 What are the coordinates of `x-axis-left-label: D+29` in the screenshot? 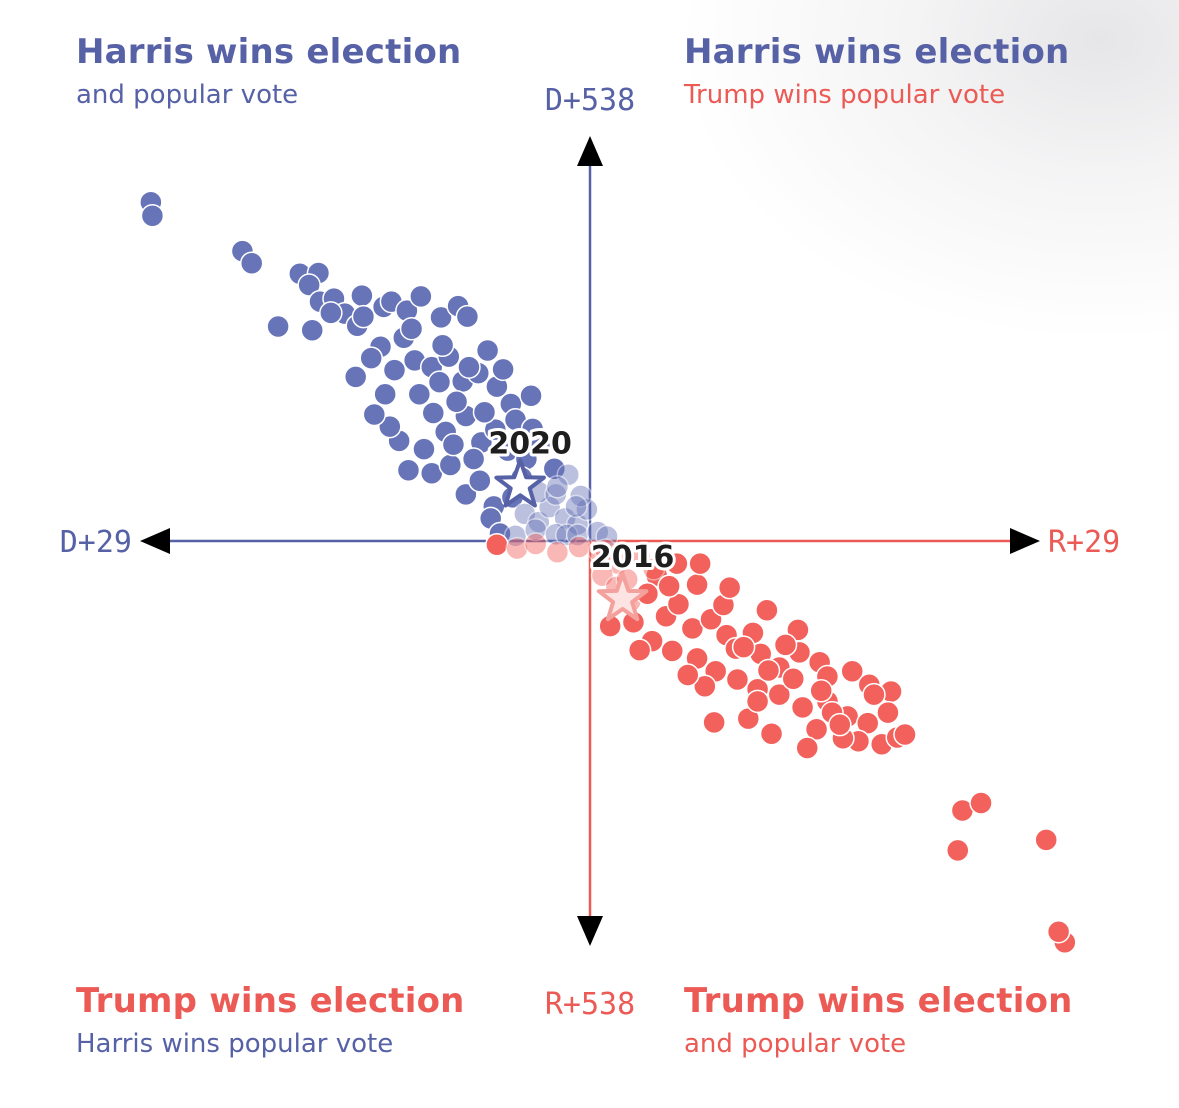 It's located at (96, 542).